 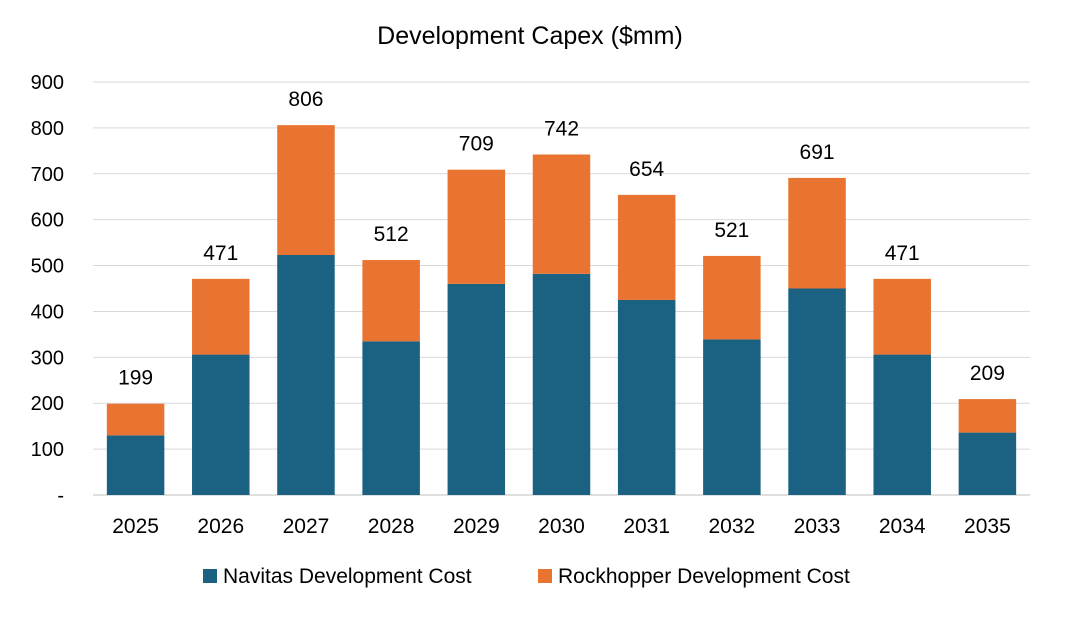 What do you see at coordinates (987, 416) in the screenshot?
I see `bar-rockhopper-2035` at bounding box center [987, 416].